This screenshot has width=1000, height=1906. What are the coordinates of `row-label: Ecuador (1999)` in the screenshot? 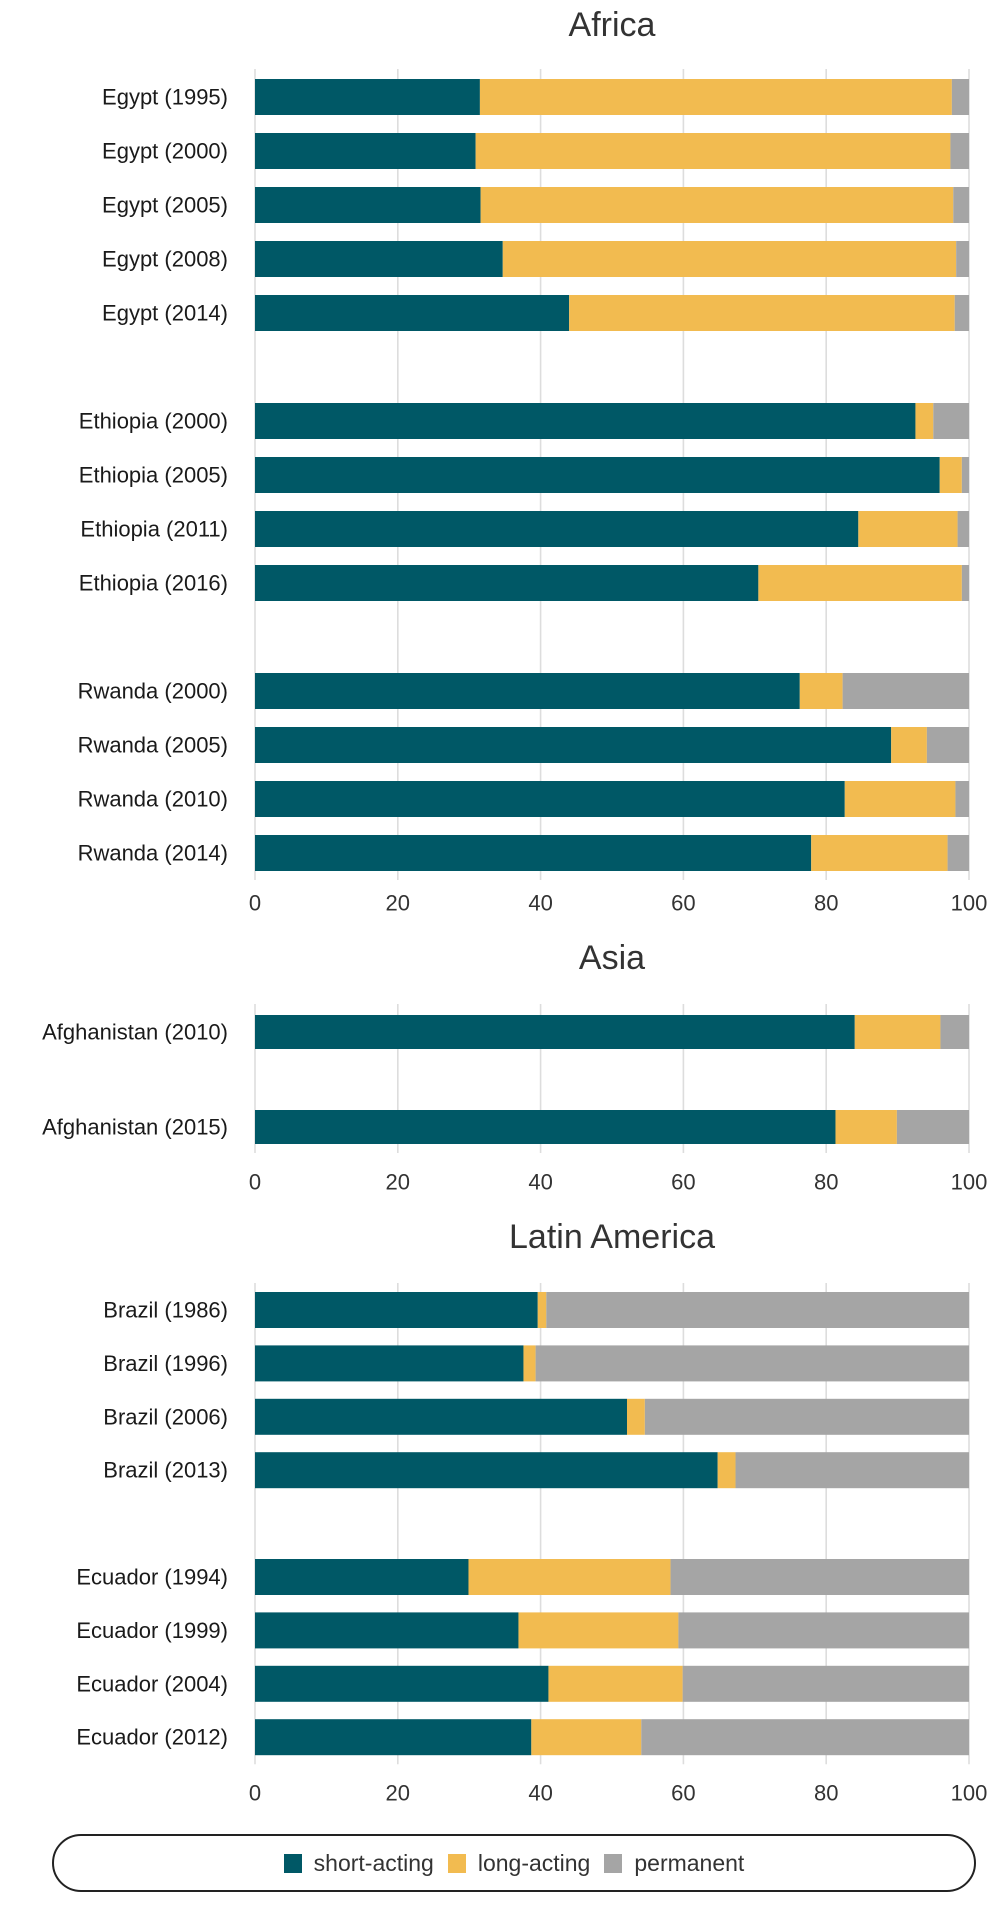 It's located at (152, 1630).